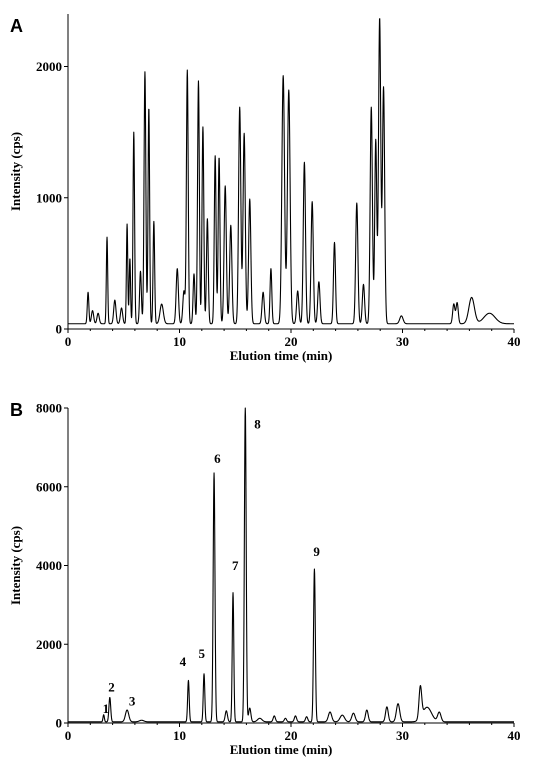  I want to click on panel-a-letter: A, so click(16, 26).